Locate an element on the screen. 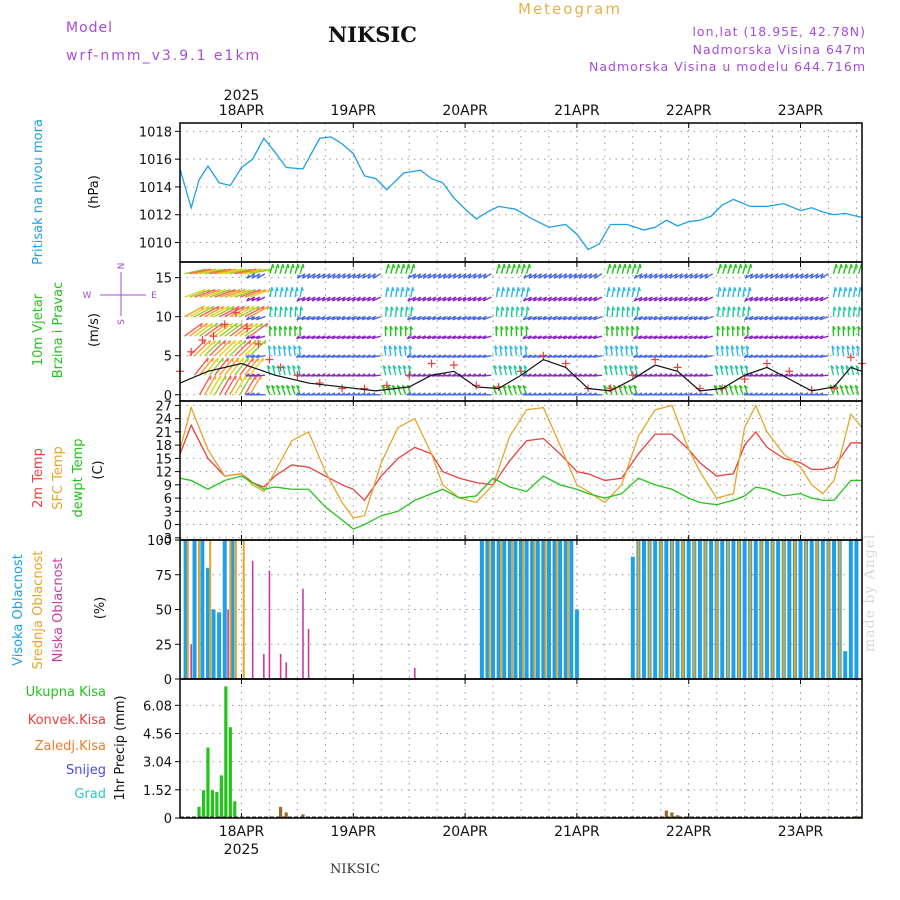 The image size is (900, 900). wind-unit: (m/s) is located at coordinates (94, 330).